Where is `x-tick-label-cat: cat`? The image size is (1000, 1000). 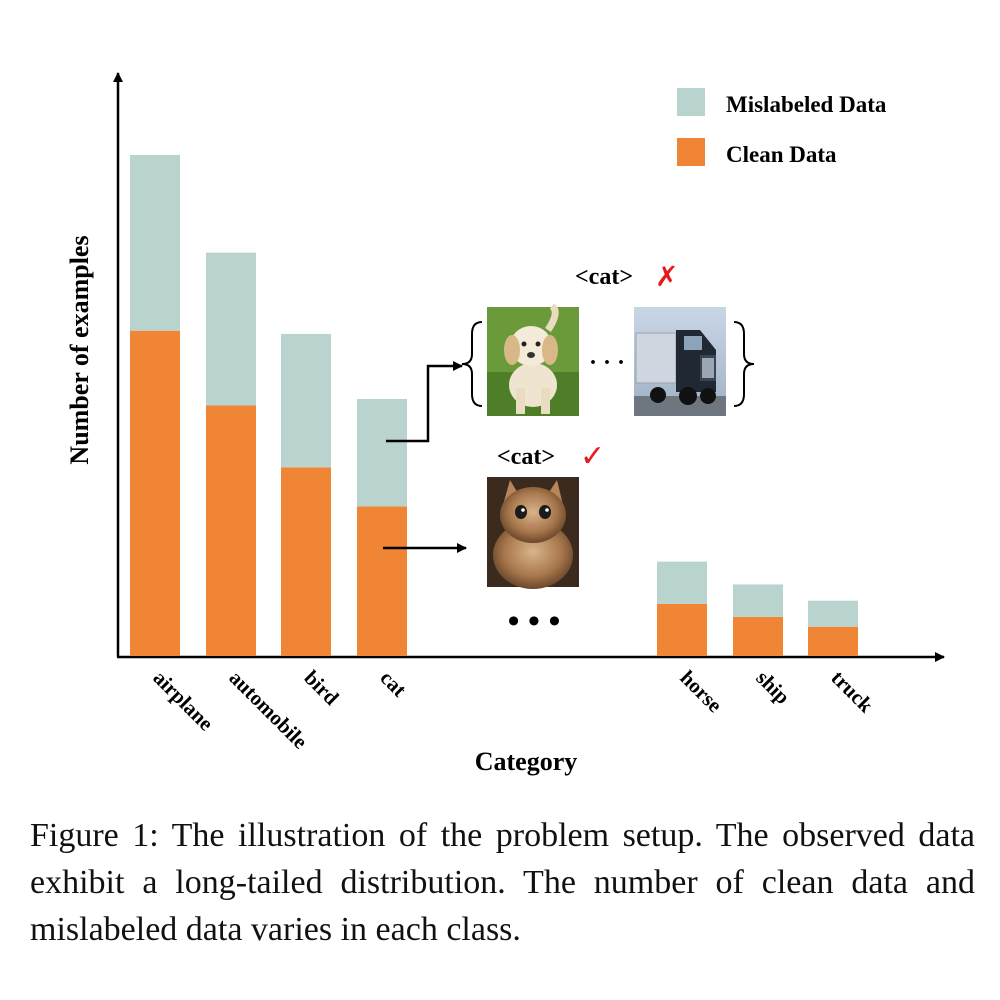 x-tick-label-cat: cat is located at coordinates (393, 684).